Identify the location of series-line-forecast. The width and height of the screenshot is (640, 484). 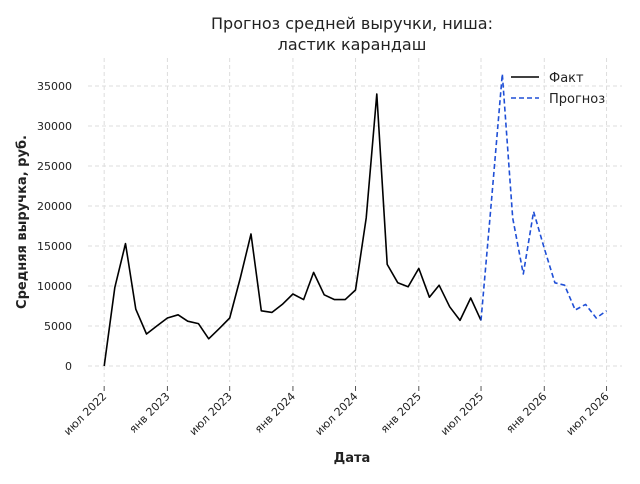
(543, 197).